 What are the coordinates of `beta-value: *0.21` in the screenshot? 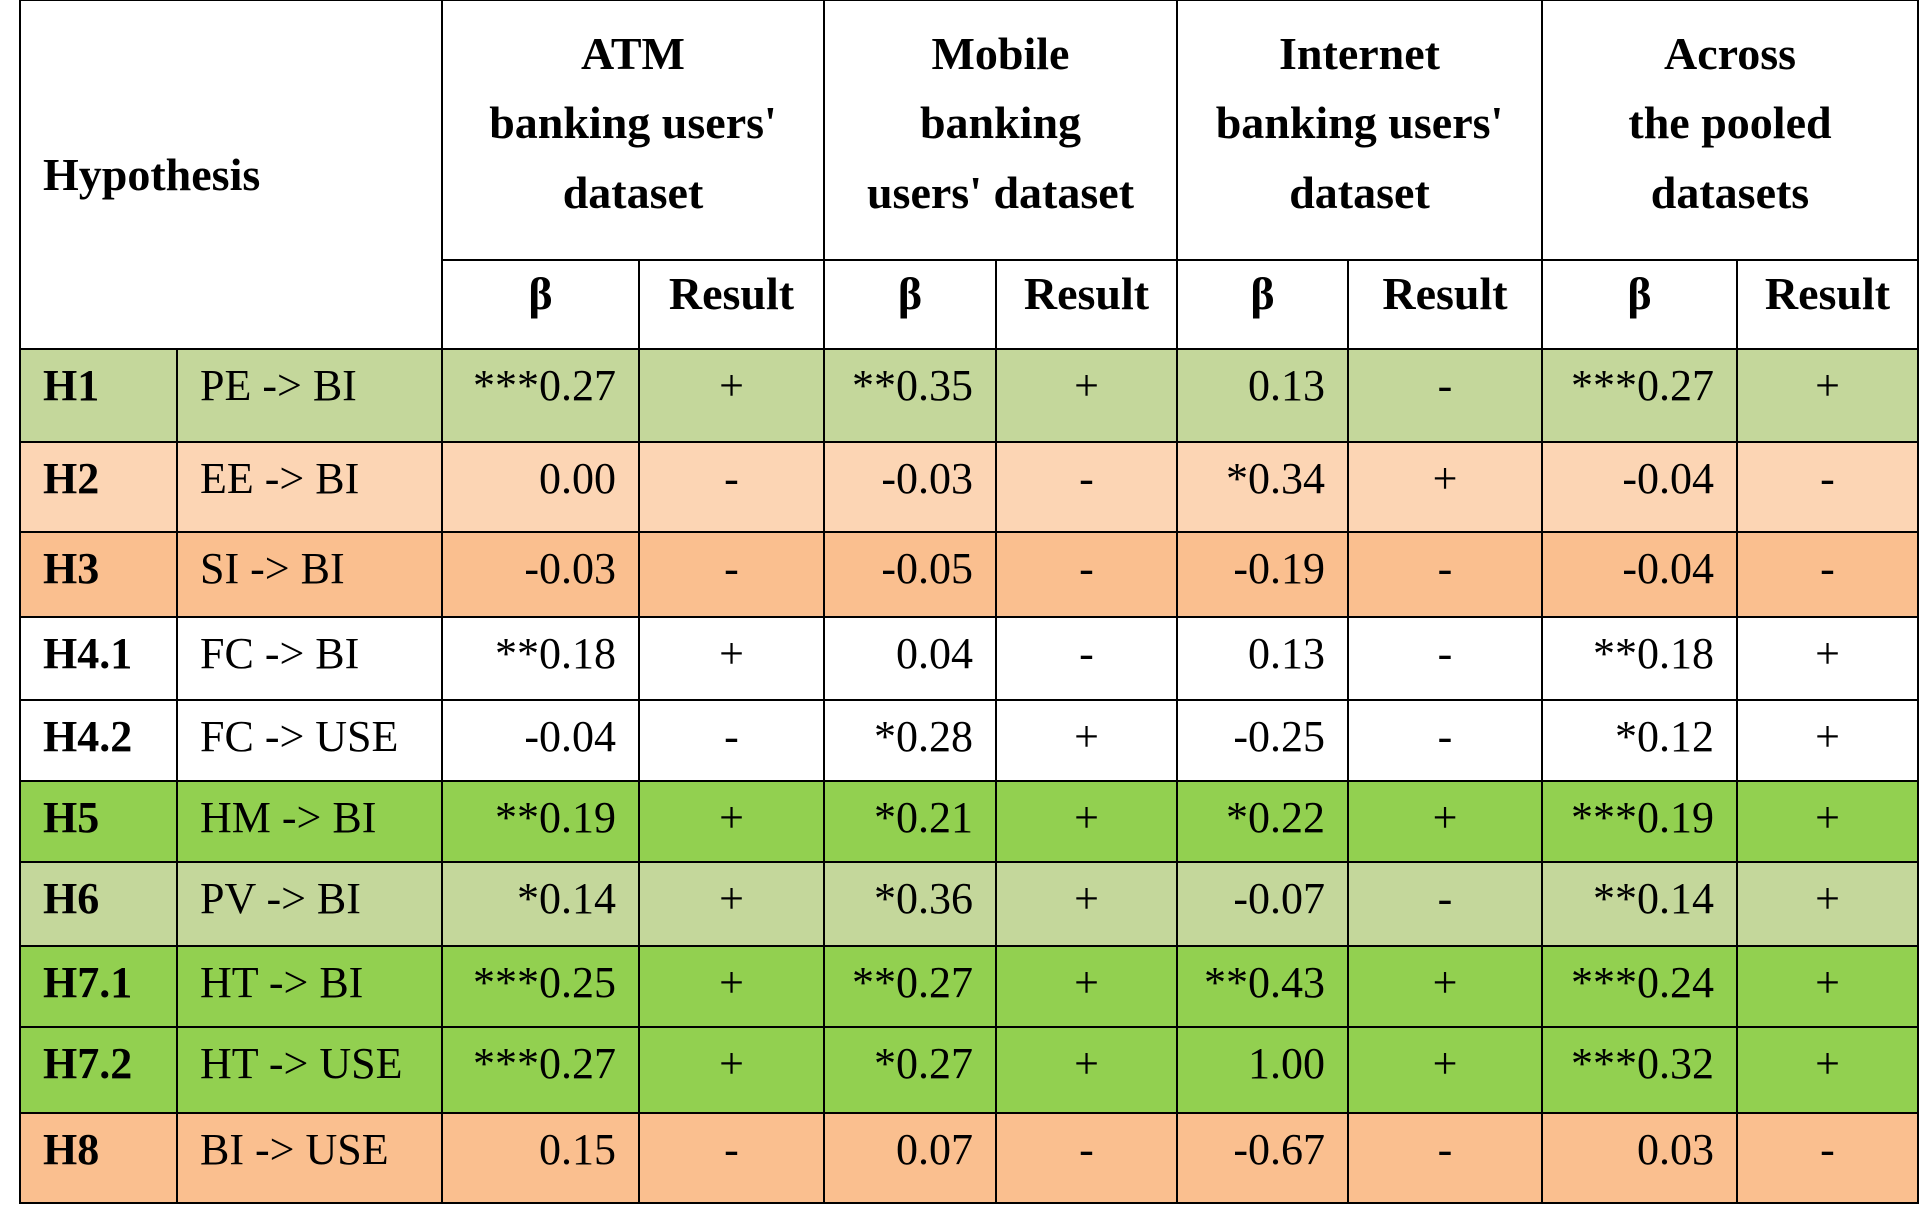 It's located at (923, 817).